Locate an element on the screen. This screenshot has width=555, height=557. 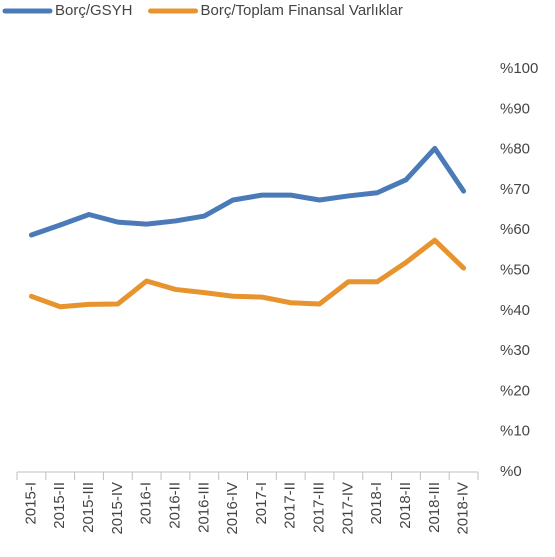
y-tick-label: %100 is located at coordinates (519, 68).